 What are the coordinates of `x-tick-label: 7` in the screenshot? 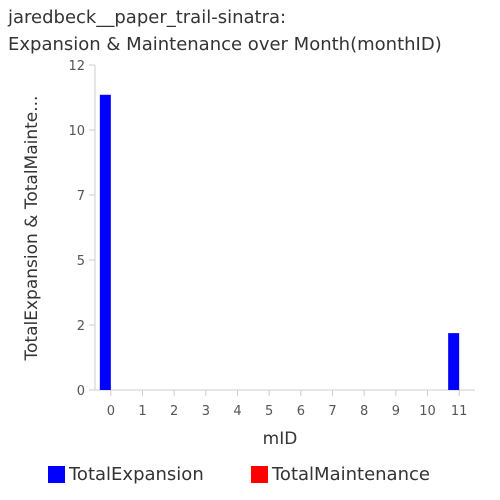 It's located at (332, 411).